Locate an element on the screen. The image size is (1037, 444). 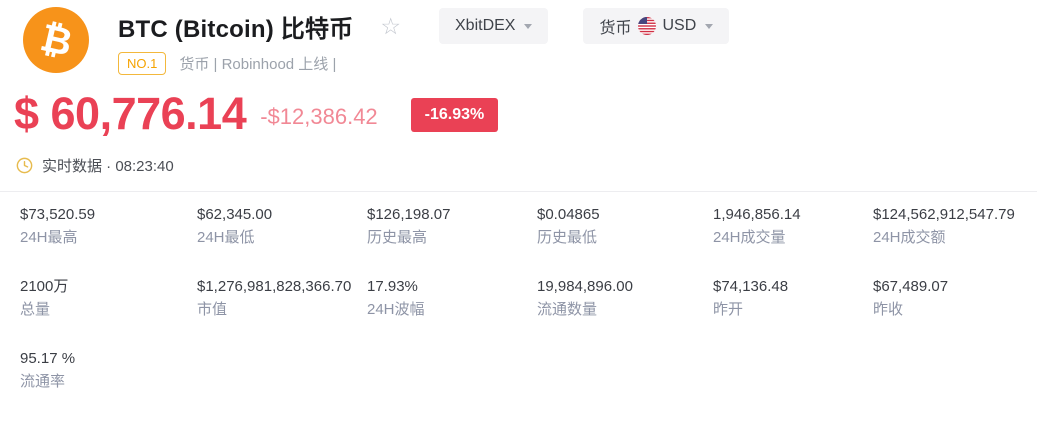
stat-label: 24H成交量 is located at coordinates (749, 237).